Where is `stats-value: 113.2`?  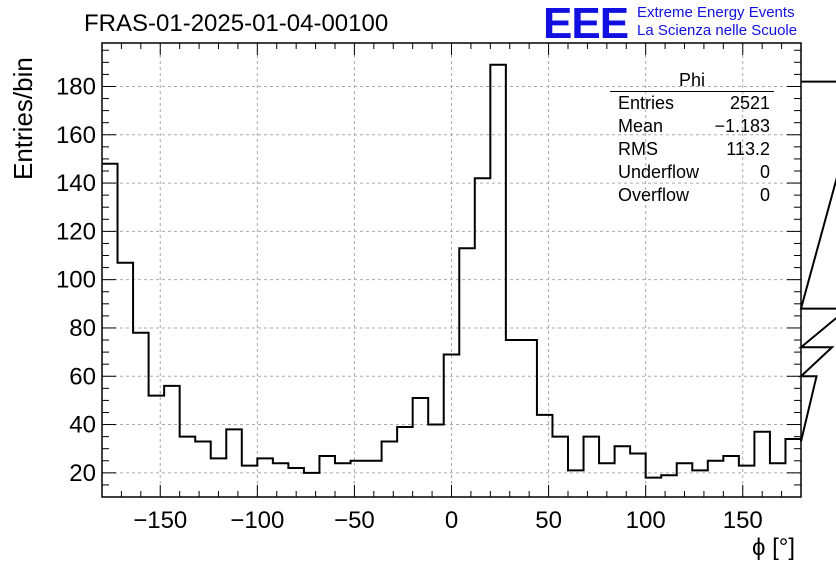
stats-value: 113.2 is located at coordinates (748, 149).